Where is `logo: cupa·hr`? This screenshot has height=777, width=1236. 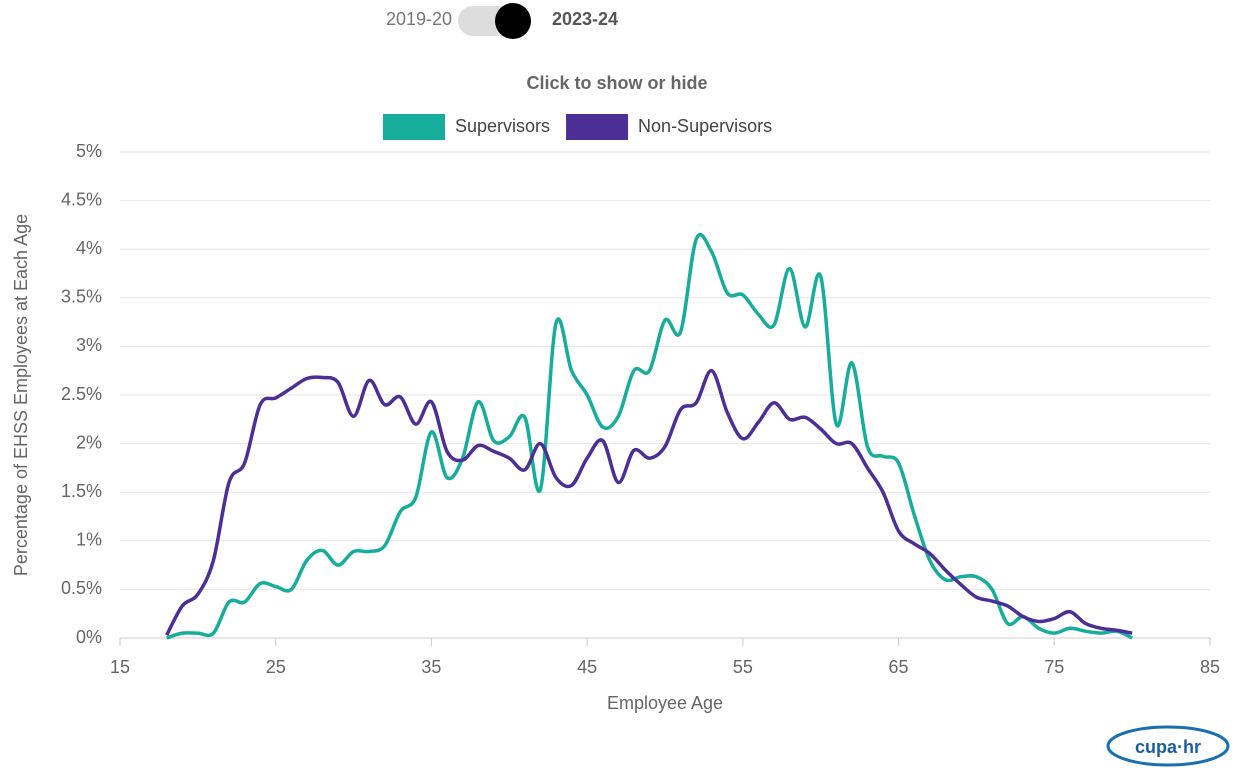
logo: cupa·hr is located at coordinates (1168, 747).